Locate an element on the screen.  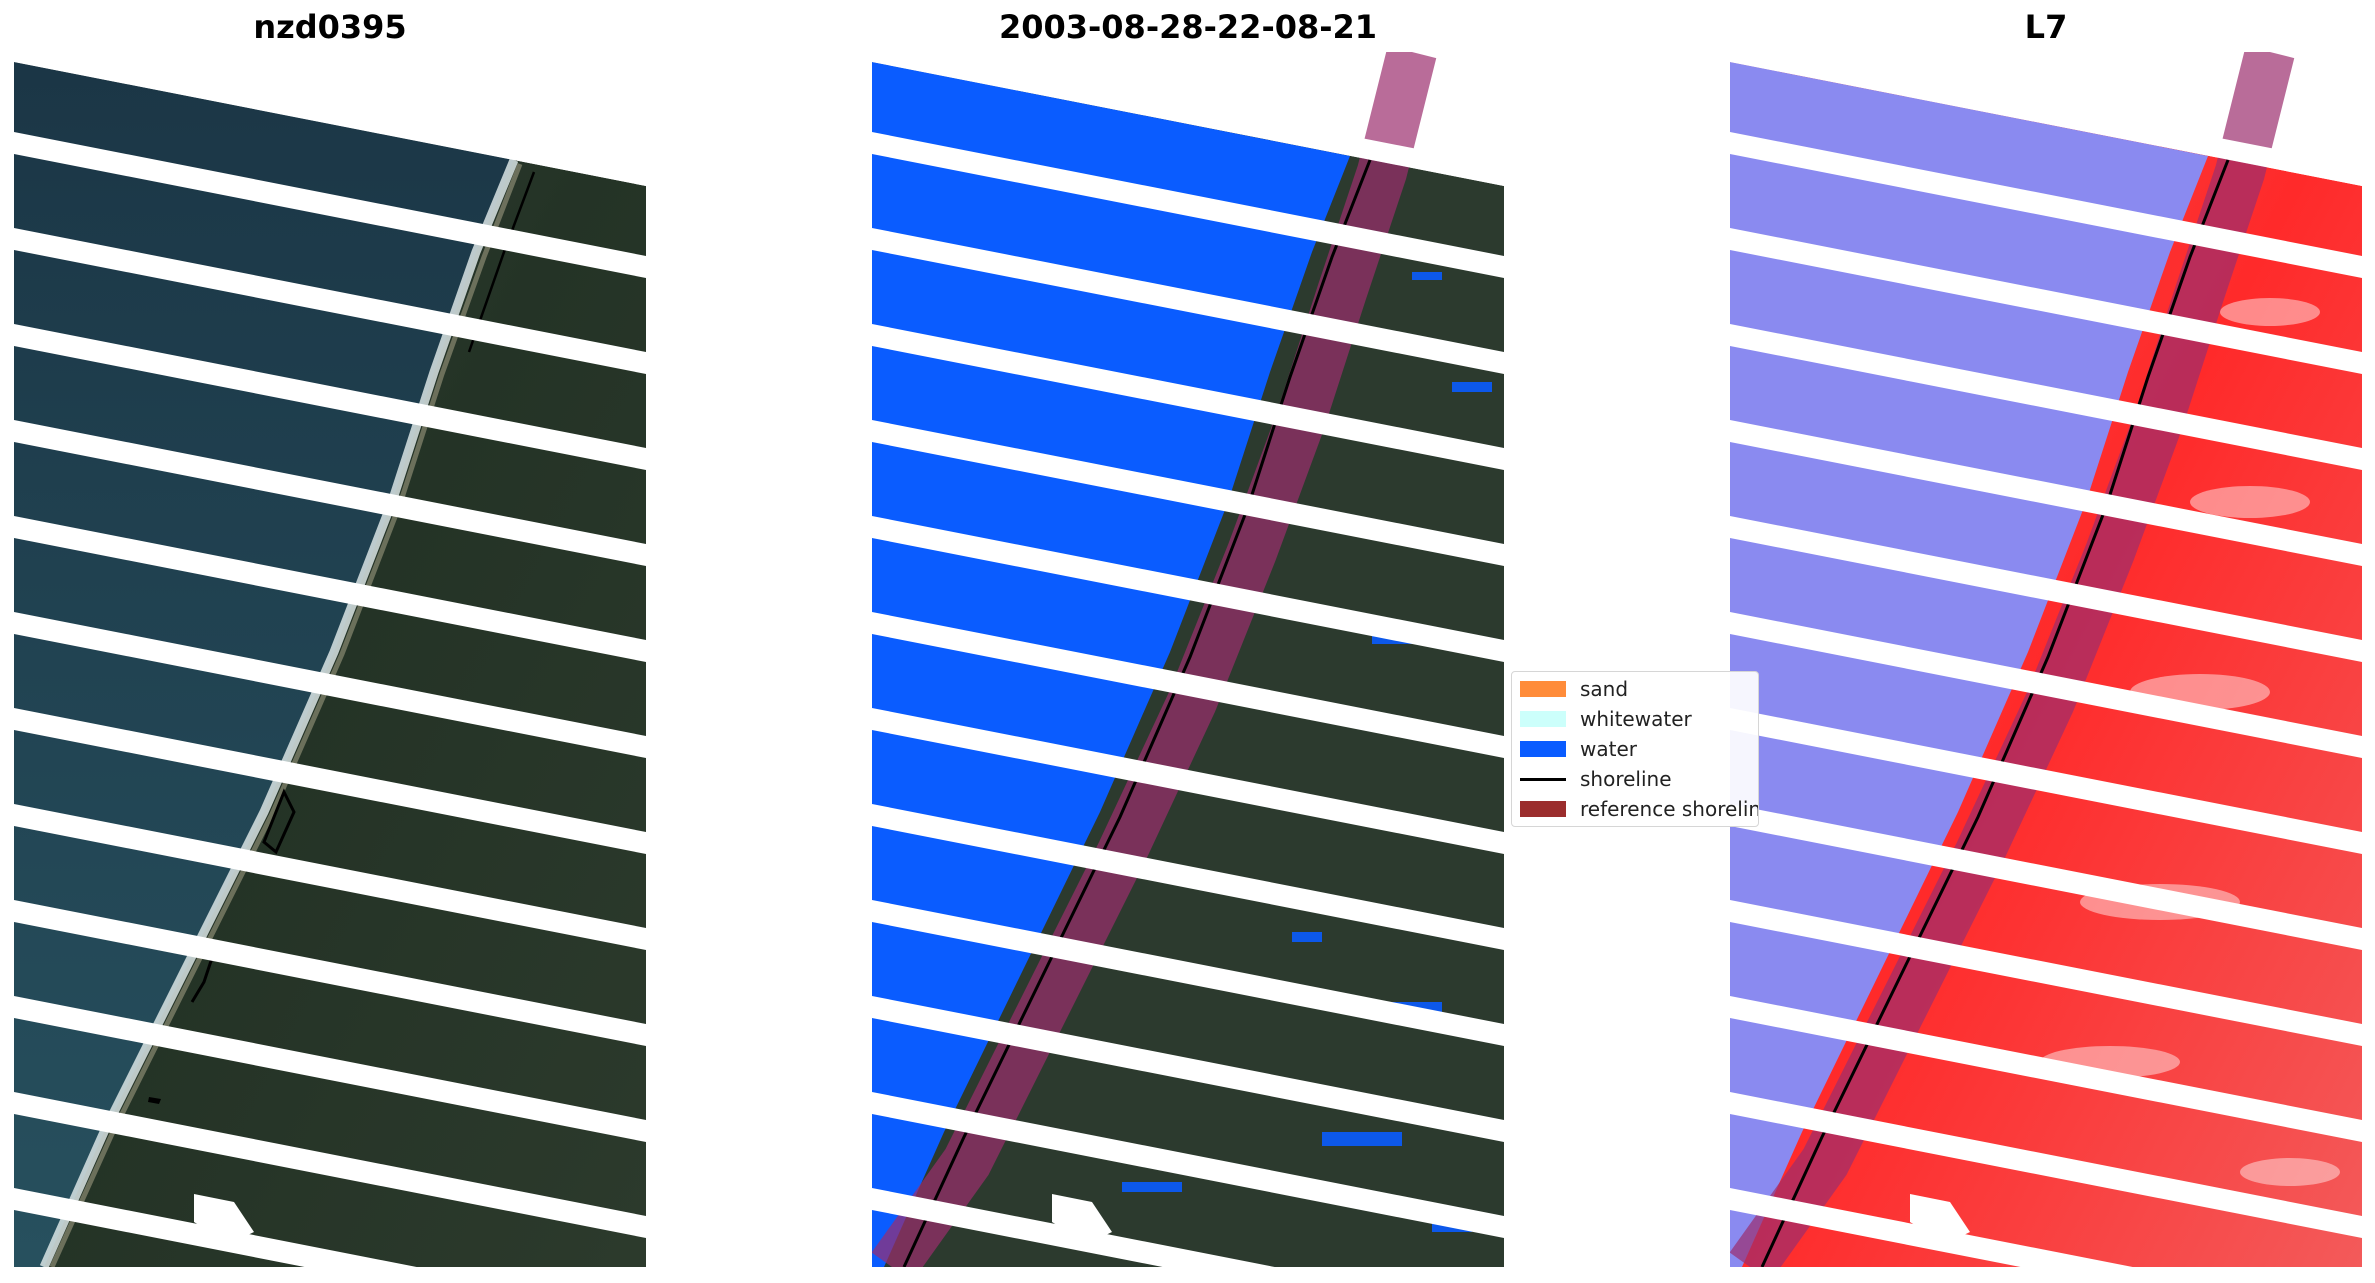
legend-swatch-sand is located at coordinates (1543, 689).